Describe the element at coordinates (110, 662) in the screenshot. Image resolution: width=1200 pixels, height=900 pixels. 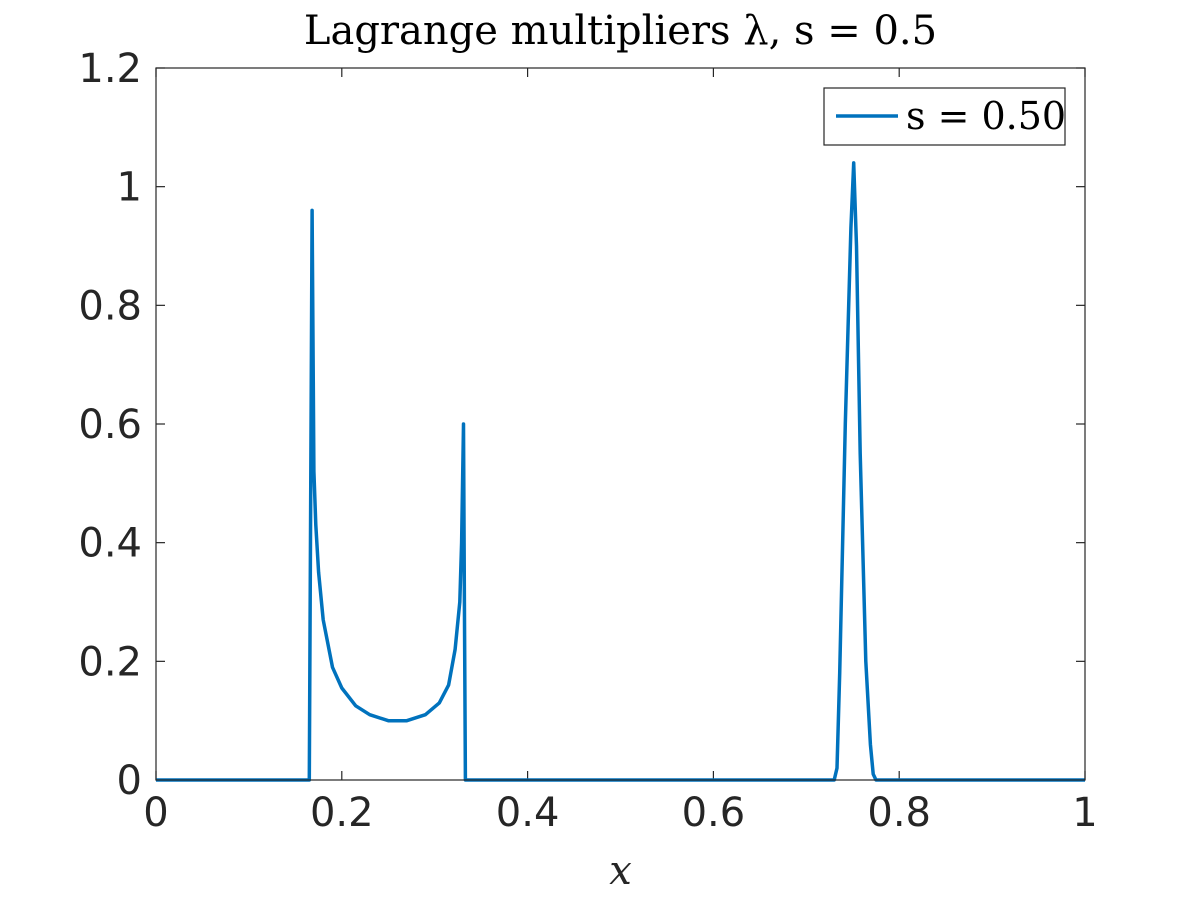
I see `y-tick-label: 0.2` at that location.